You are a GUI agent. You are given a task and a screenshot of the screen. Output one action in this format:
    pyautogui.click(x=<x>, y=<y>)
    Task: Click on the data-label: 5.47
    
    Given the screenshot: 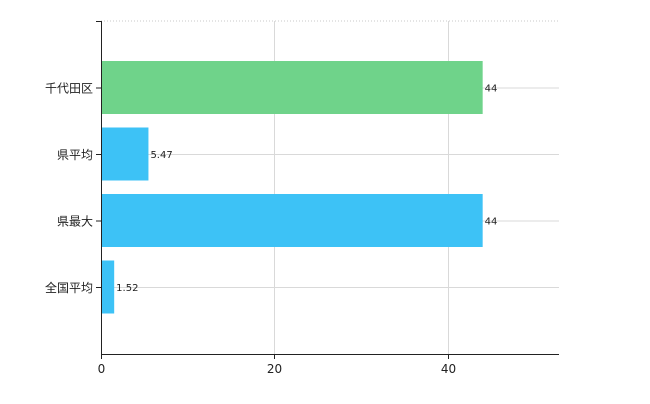 What is the action you would take?
    pyautogui.click(x=161, y=155)
    